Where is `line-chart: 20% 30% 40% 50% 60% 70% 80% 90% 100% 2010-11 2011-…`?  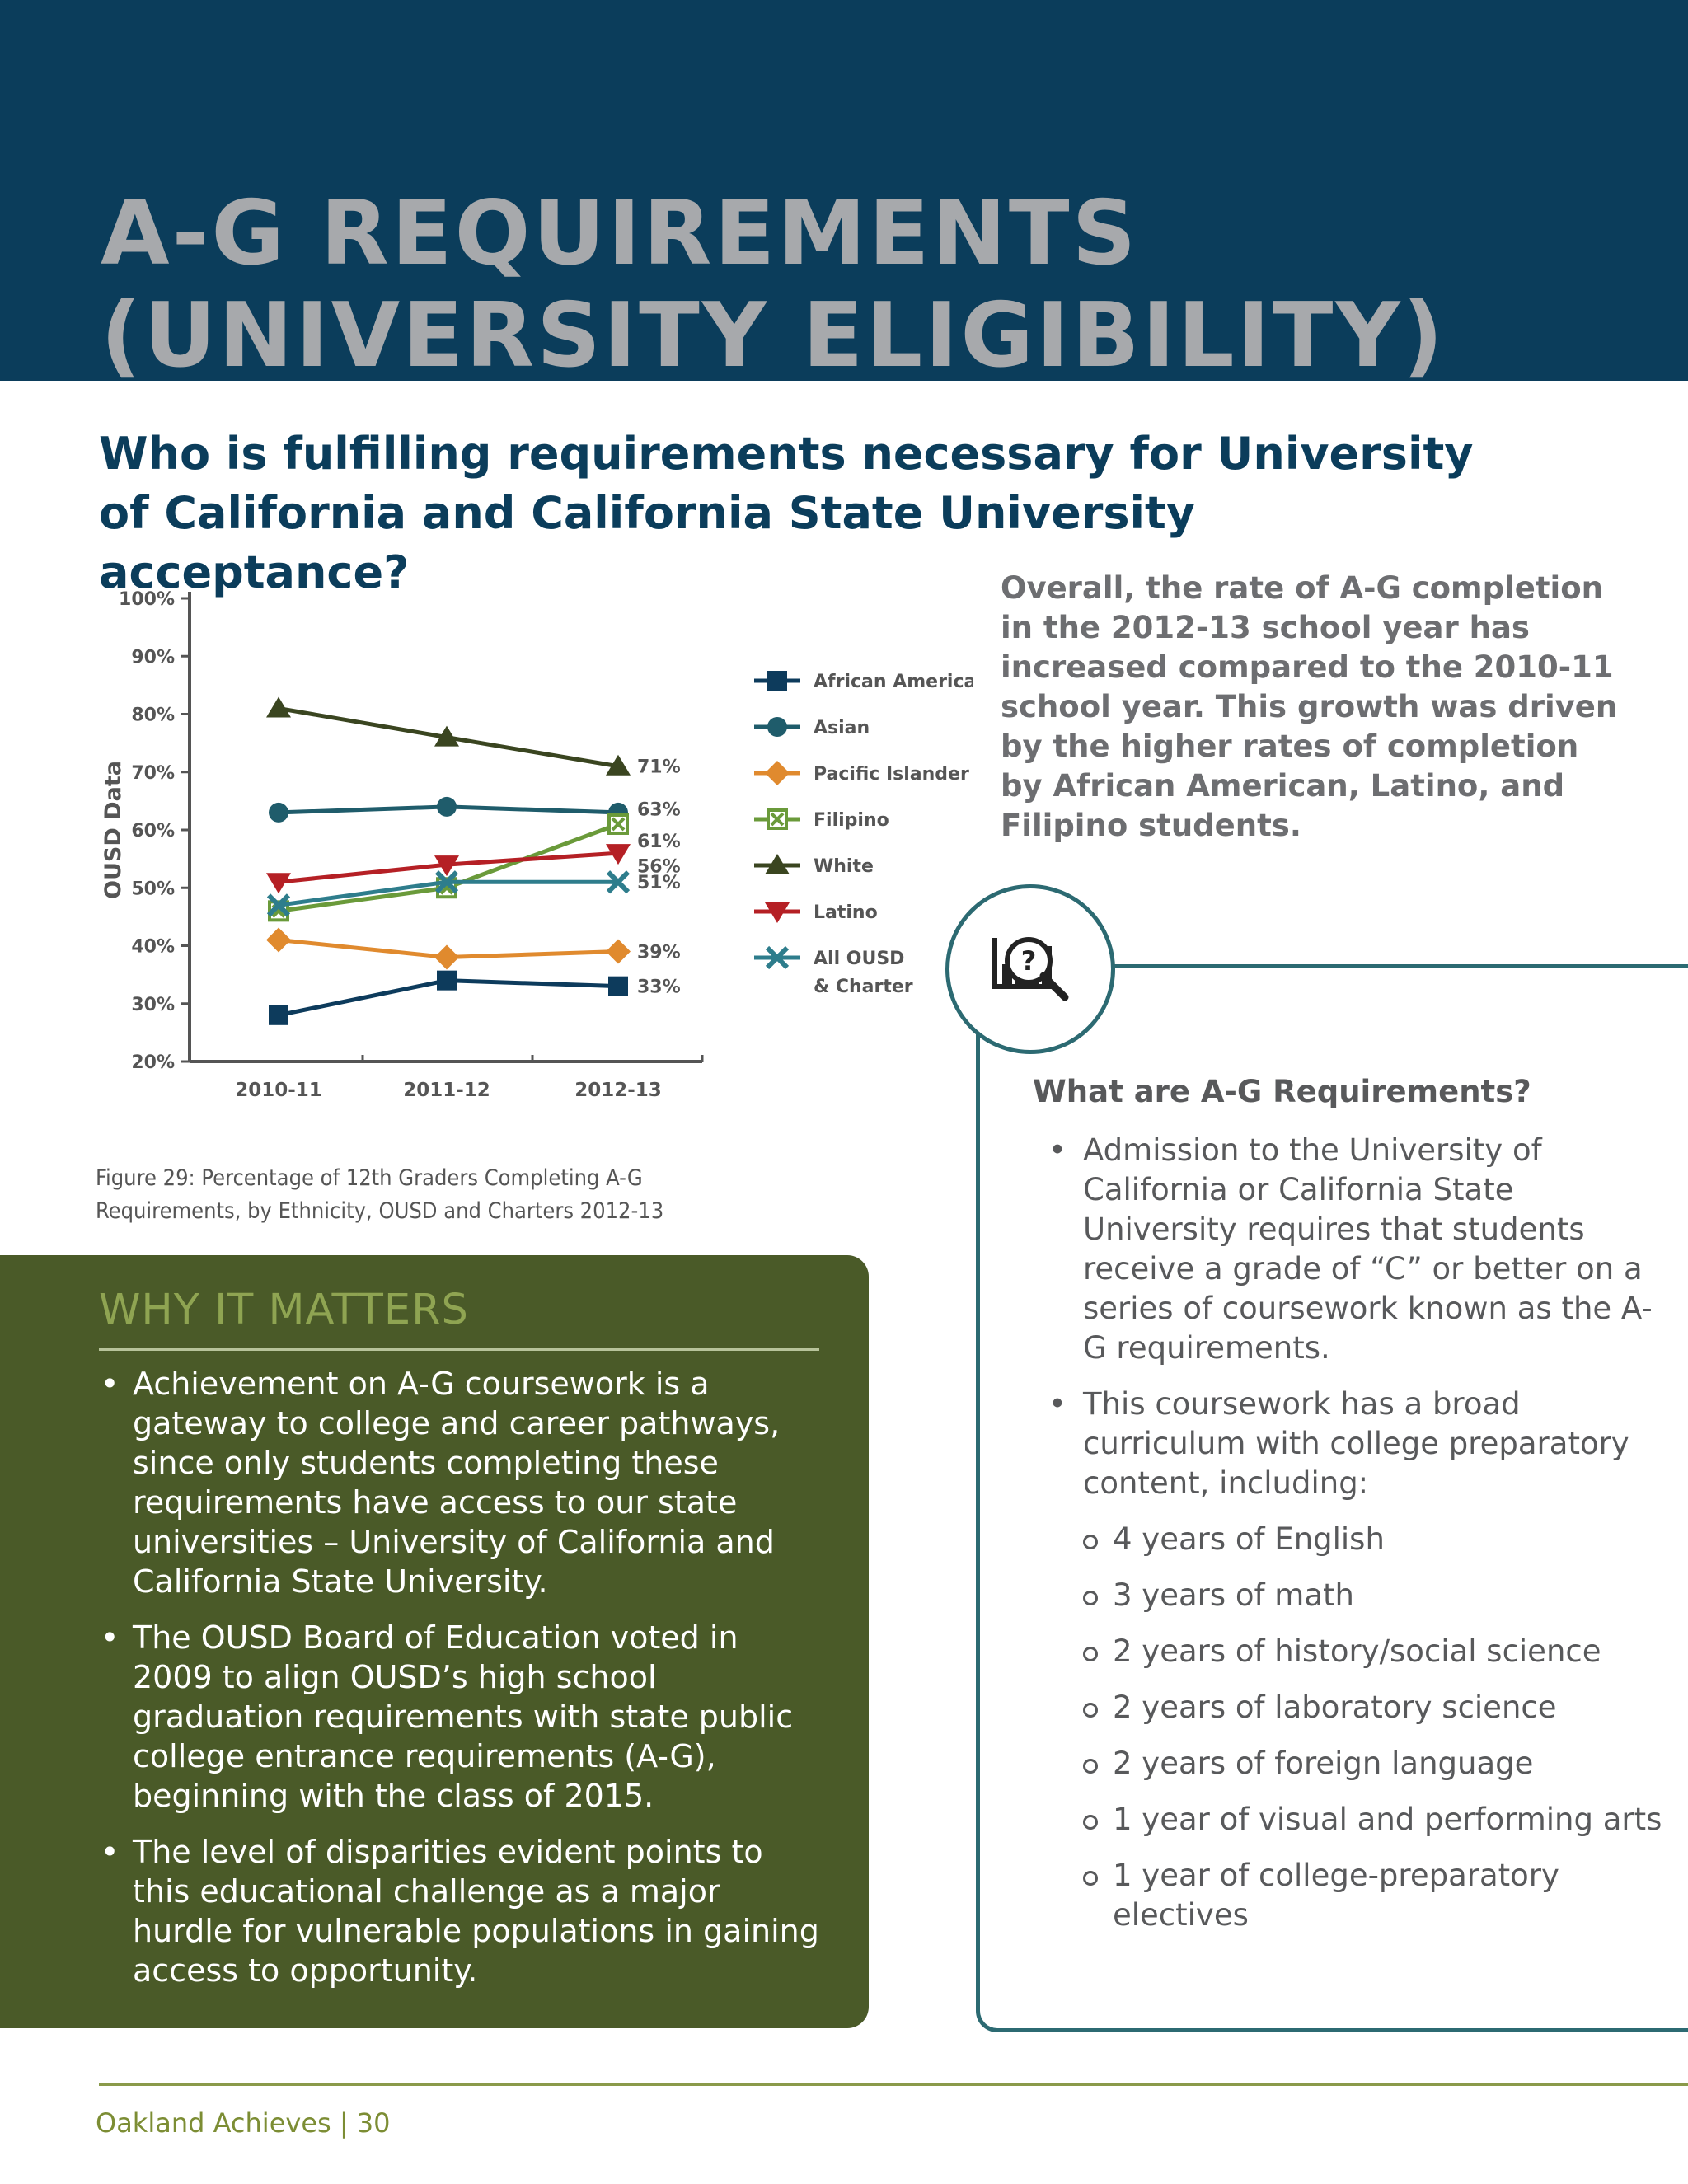 line-chart: 20% 30% 40% 50% 60% 70% 80% 90% 100% 2010-11 2011-… is located at coordinates (537, 845).